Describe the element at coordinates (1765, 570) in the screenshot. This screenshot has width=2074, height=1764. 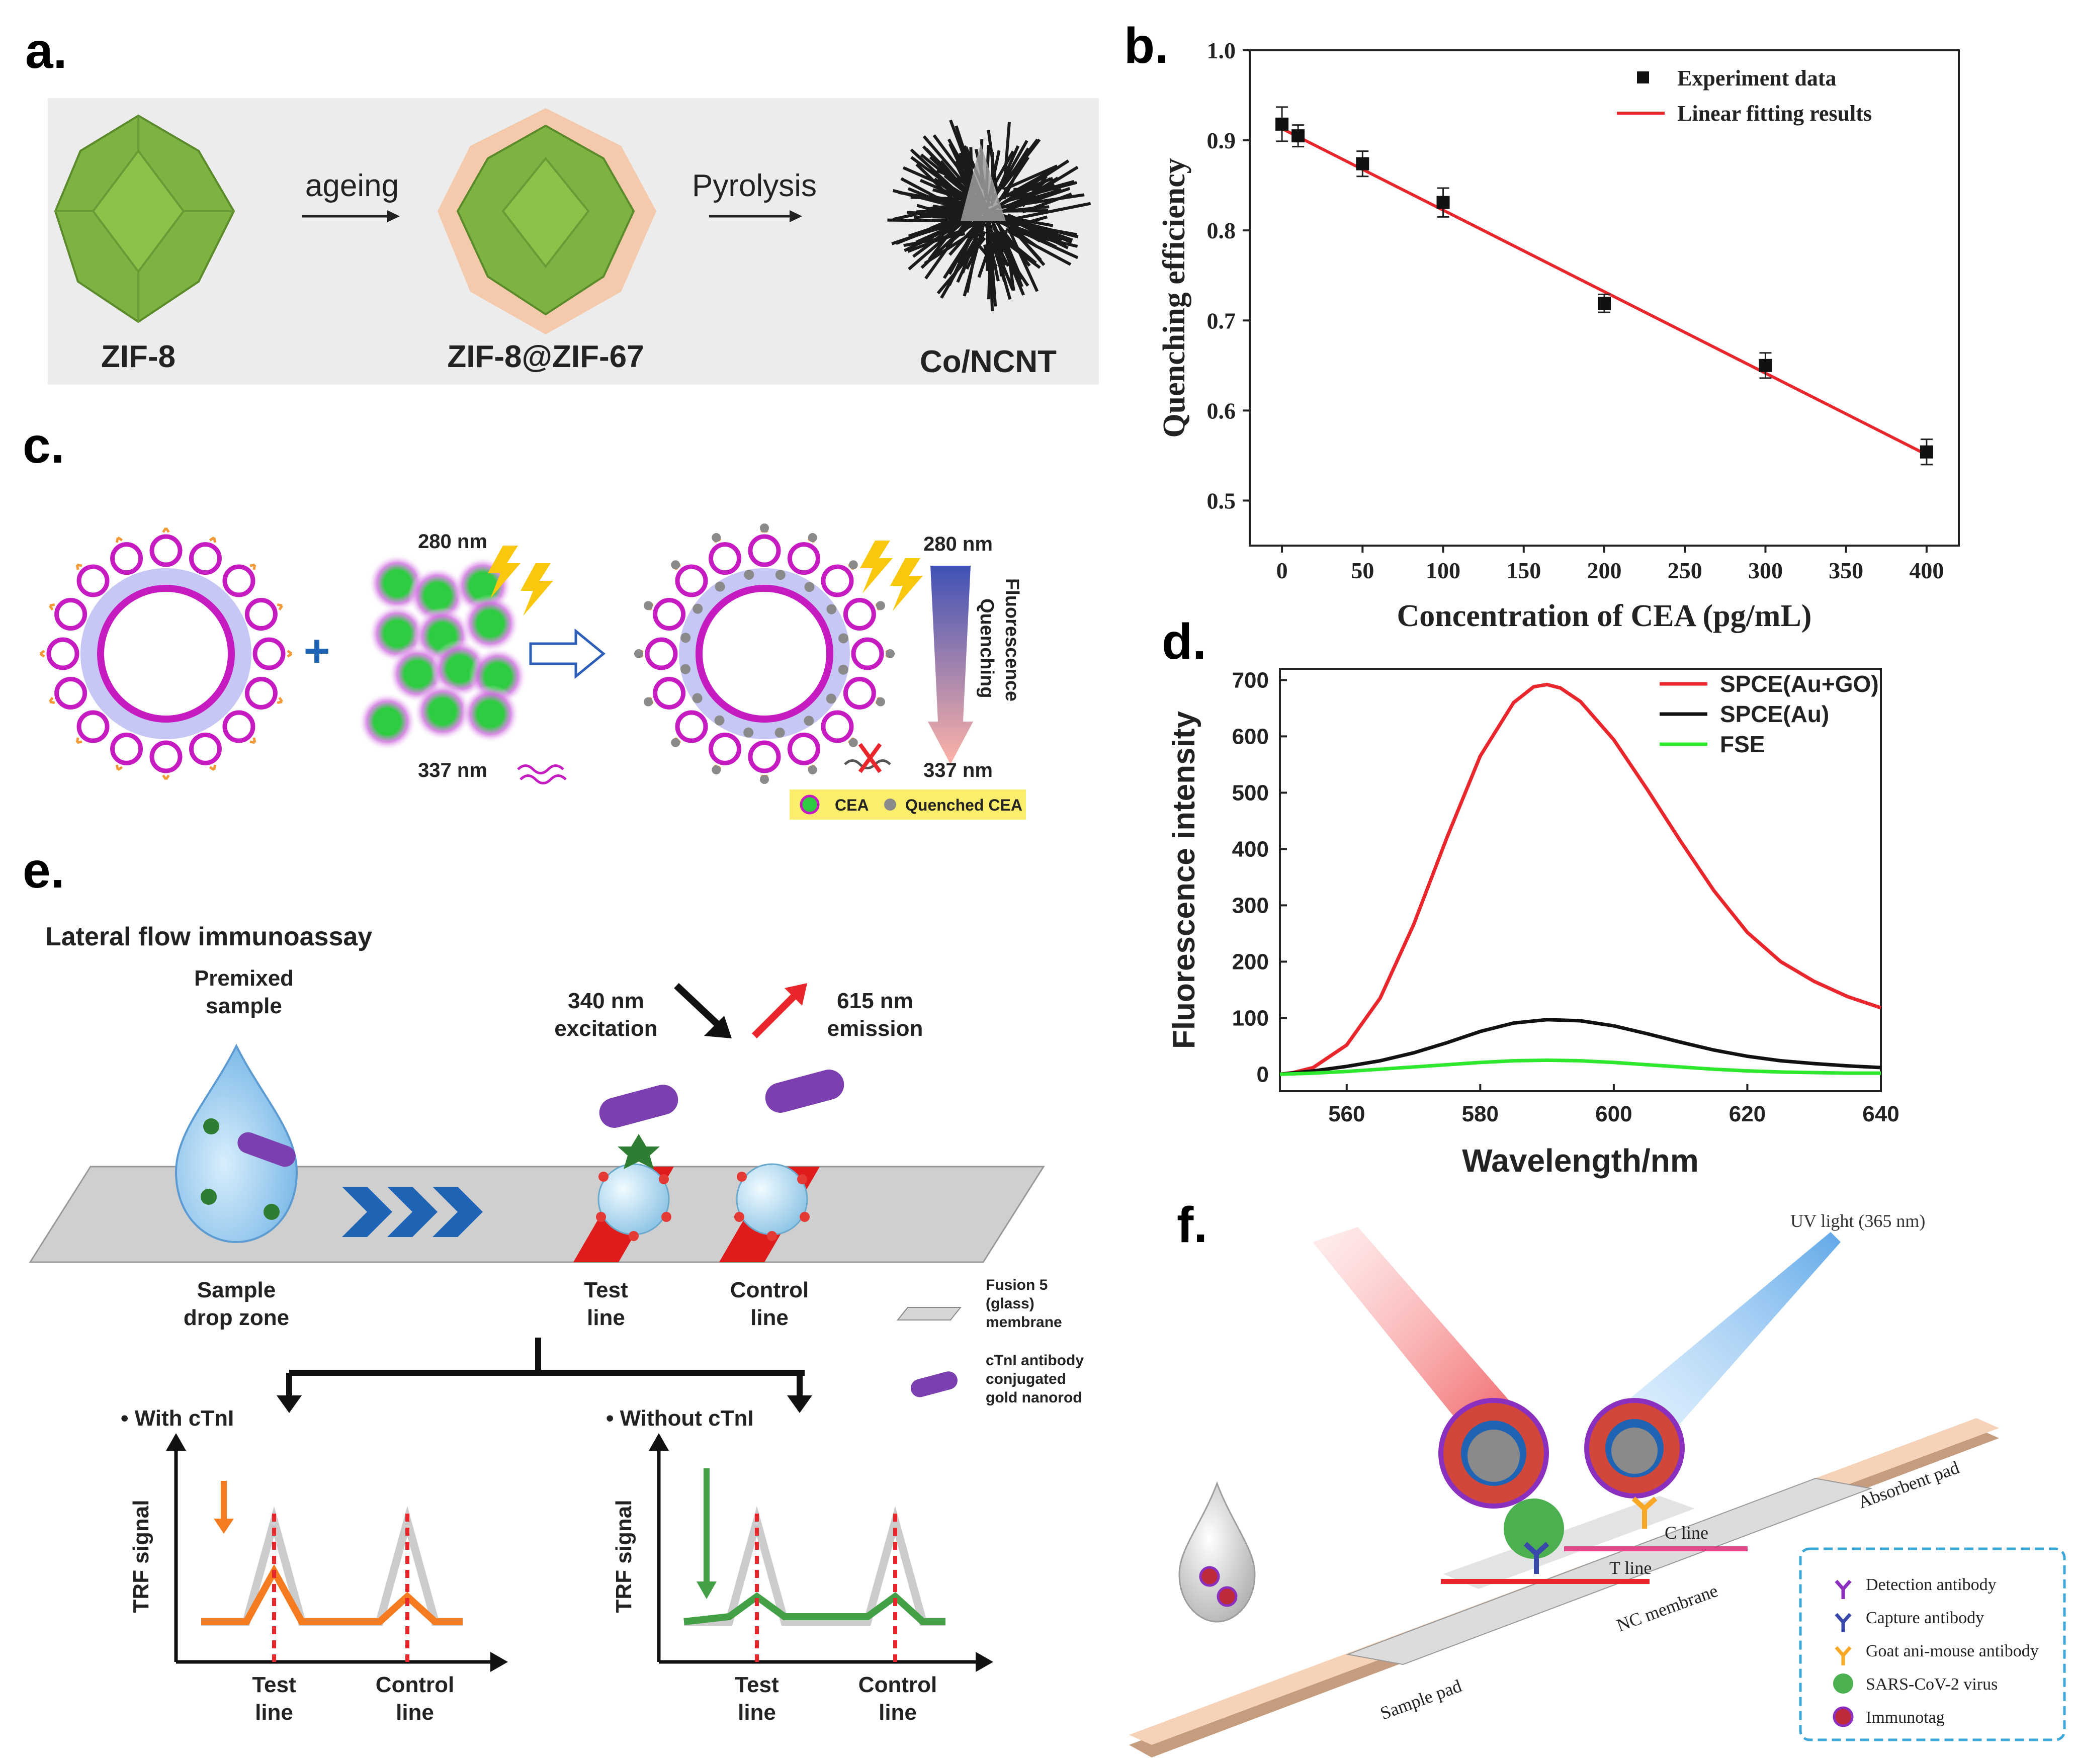
I see `x-tick-label: 300` at that location.